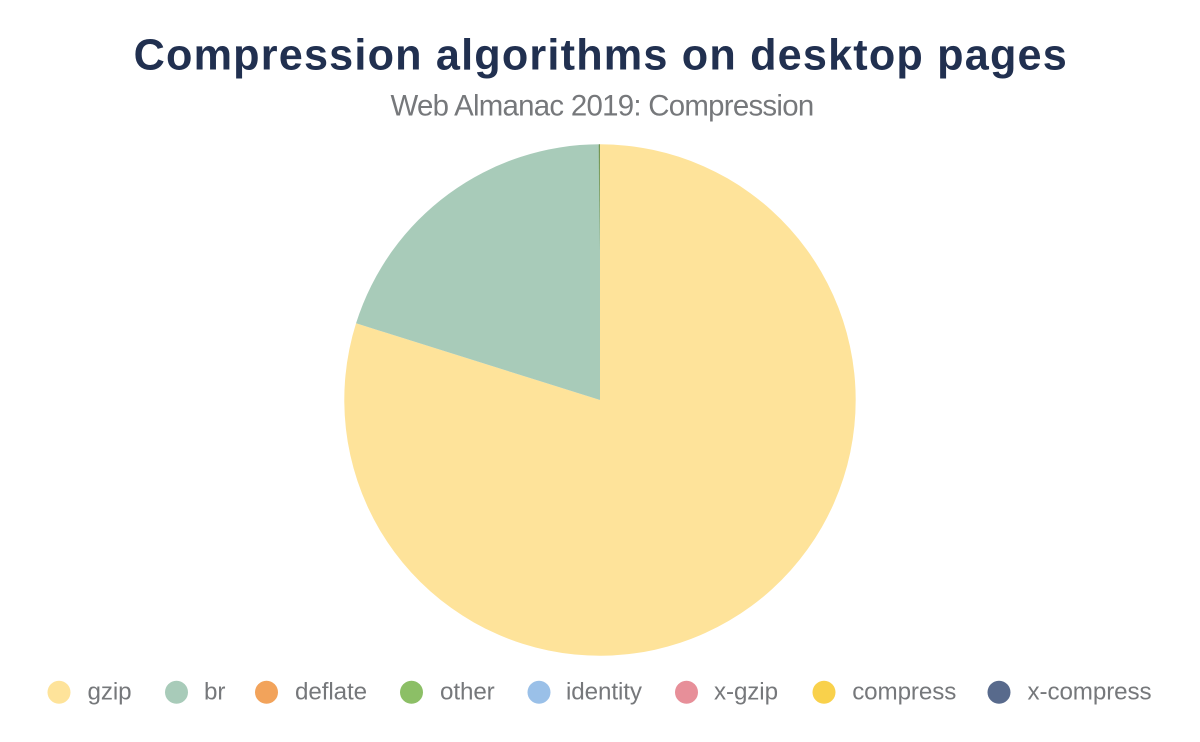 The height and width of the screenshot is (742, 1200). What do you see at coordinates (601, 55) in the screenshot?
I see `svg-text:Compression algorithms on desk: Compression algorithms on desktop pages` at bounding box center [601, 55].